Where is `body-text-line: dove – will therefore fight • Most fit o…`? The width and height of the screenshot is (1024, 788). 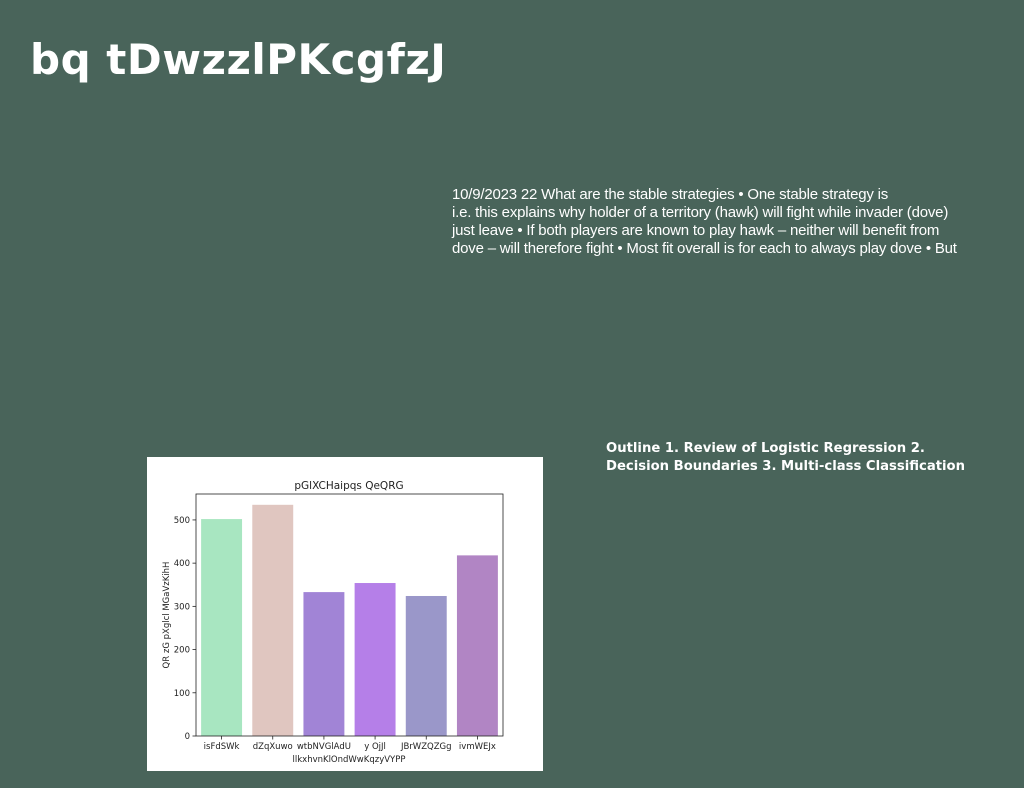 body-text-line: dove – will therefore fight • Most fit o… is located at coordinates (704, 248).